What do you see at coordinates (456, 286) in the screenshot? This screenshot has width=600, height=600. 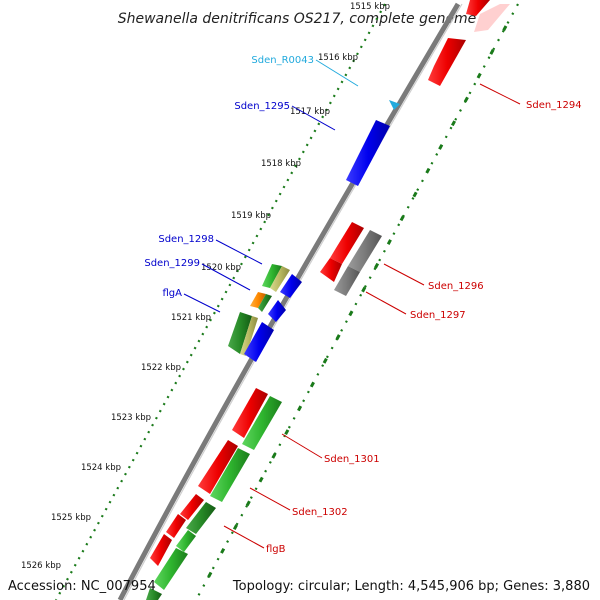 I see `gene-label-sden-1296: Sden_1296` at bounding box center [456, 286].